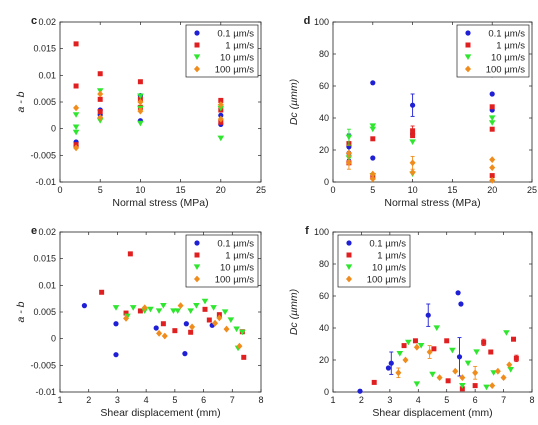 The width and height of the screenshot is (538, 425). I want to click on y-tick-label: 80, so click(324, 54).